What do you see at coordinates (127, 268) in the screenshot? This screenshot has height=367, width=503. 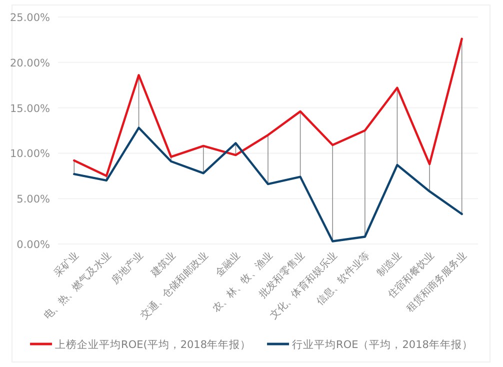 I see `x-tick-label: 房地产业` at bounding box center [127, 268].